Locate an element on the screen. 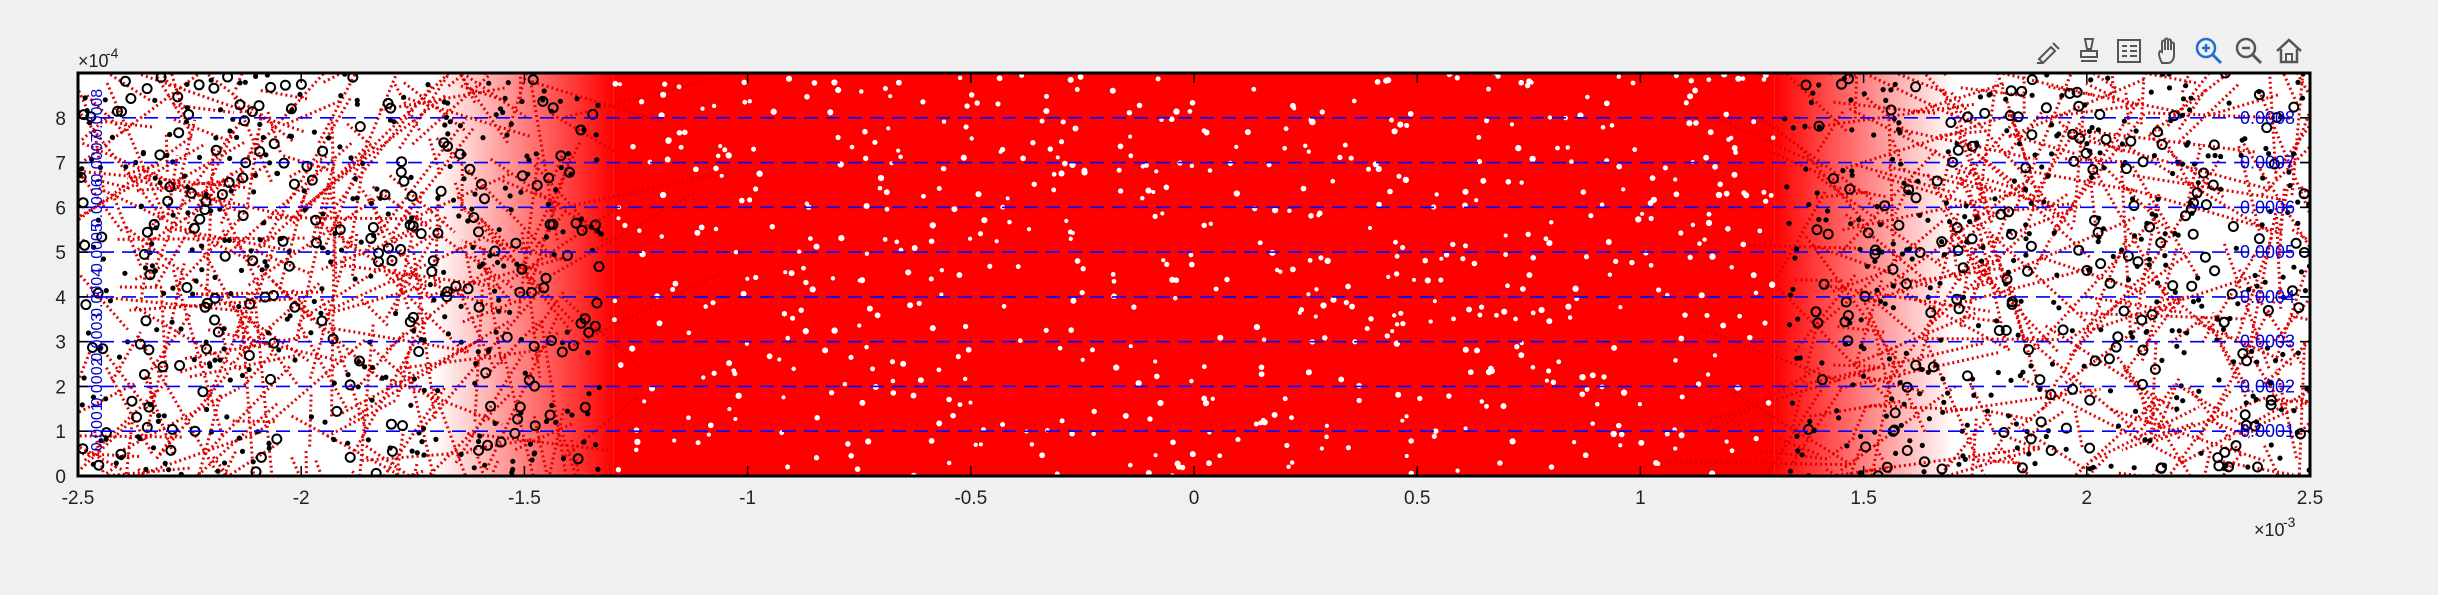  y-tick-label: 5 is located at coordinates (60, 253).